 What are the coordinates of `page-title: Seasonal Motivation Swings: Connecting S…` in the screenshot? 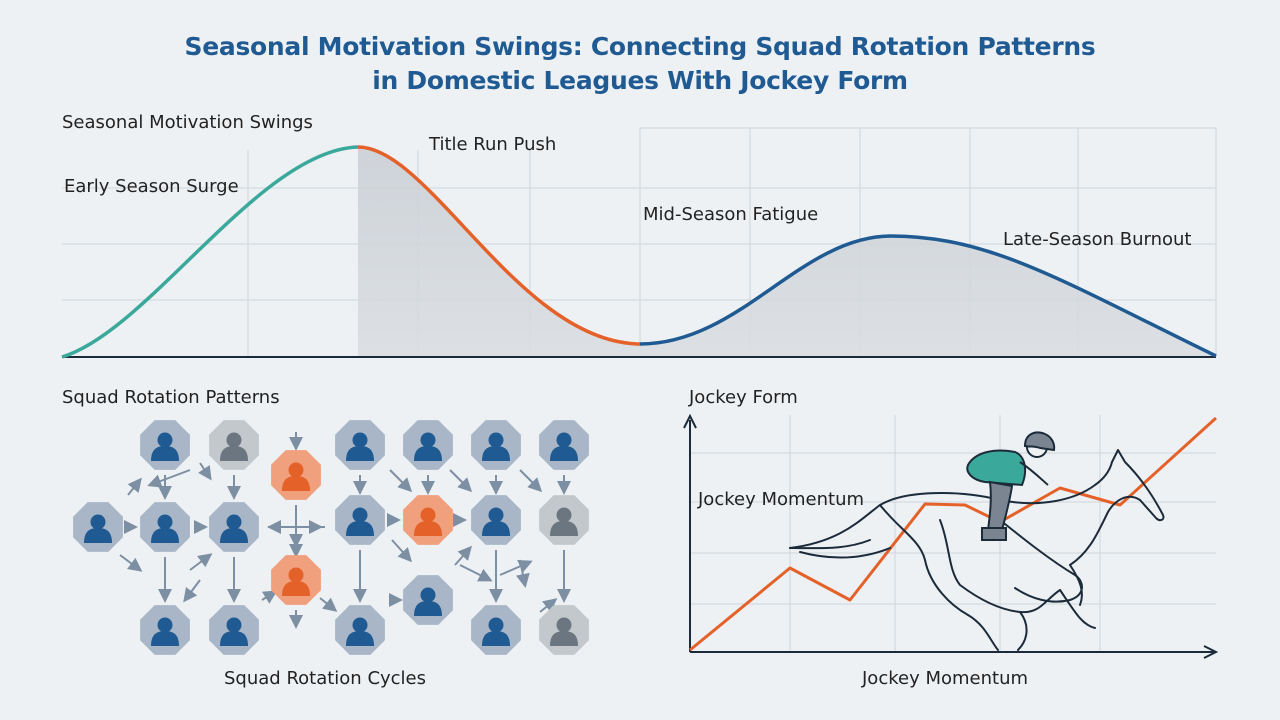 It's located at (640, 64).